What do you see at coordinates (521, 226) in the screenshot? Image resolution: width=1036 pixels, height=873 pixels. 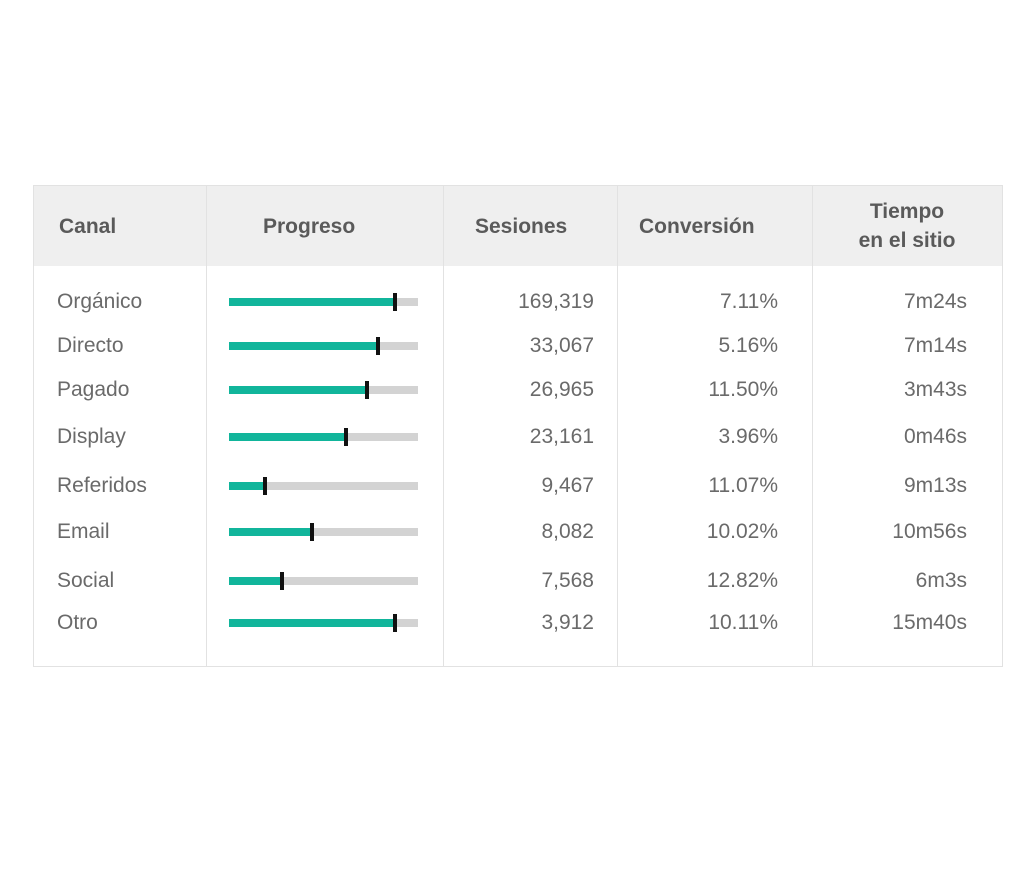 I see `header-sesiones: Sesiones` at bounding box center [521, 226].